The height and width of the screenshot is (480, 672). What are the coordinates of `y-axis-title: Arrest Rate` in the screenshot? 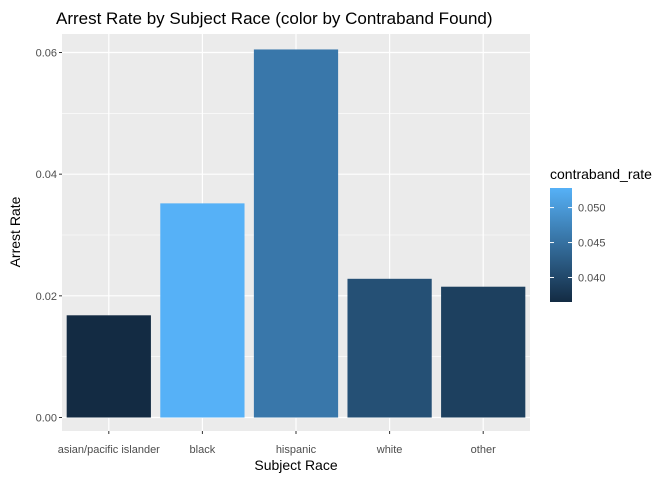 It's located at (15, 231).